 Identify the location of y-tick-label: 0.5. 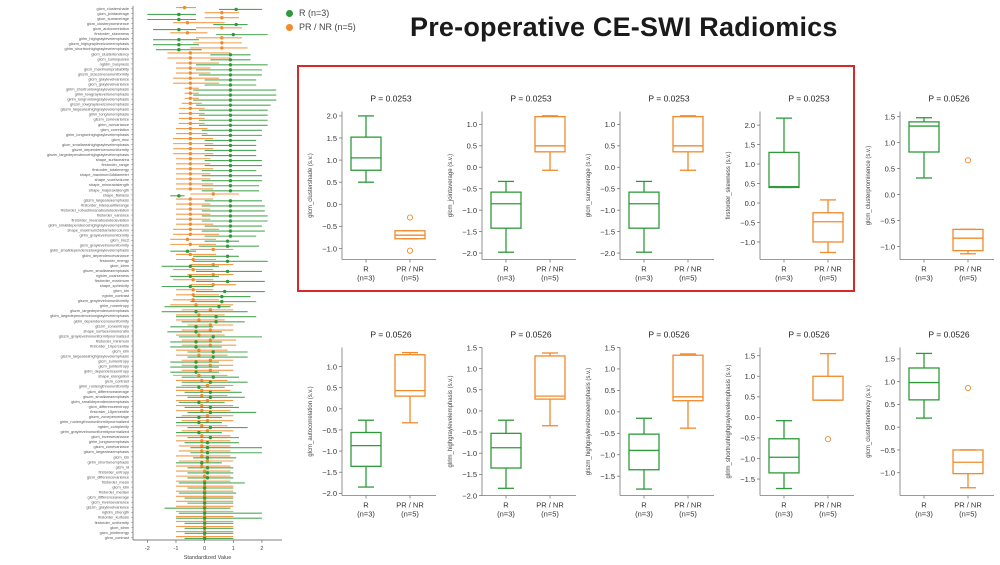
(332, 387).